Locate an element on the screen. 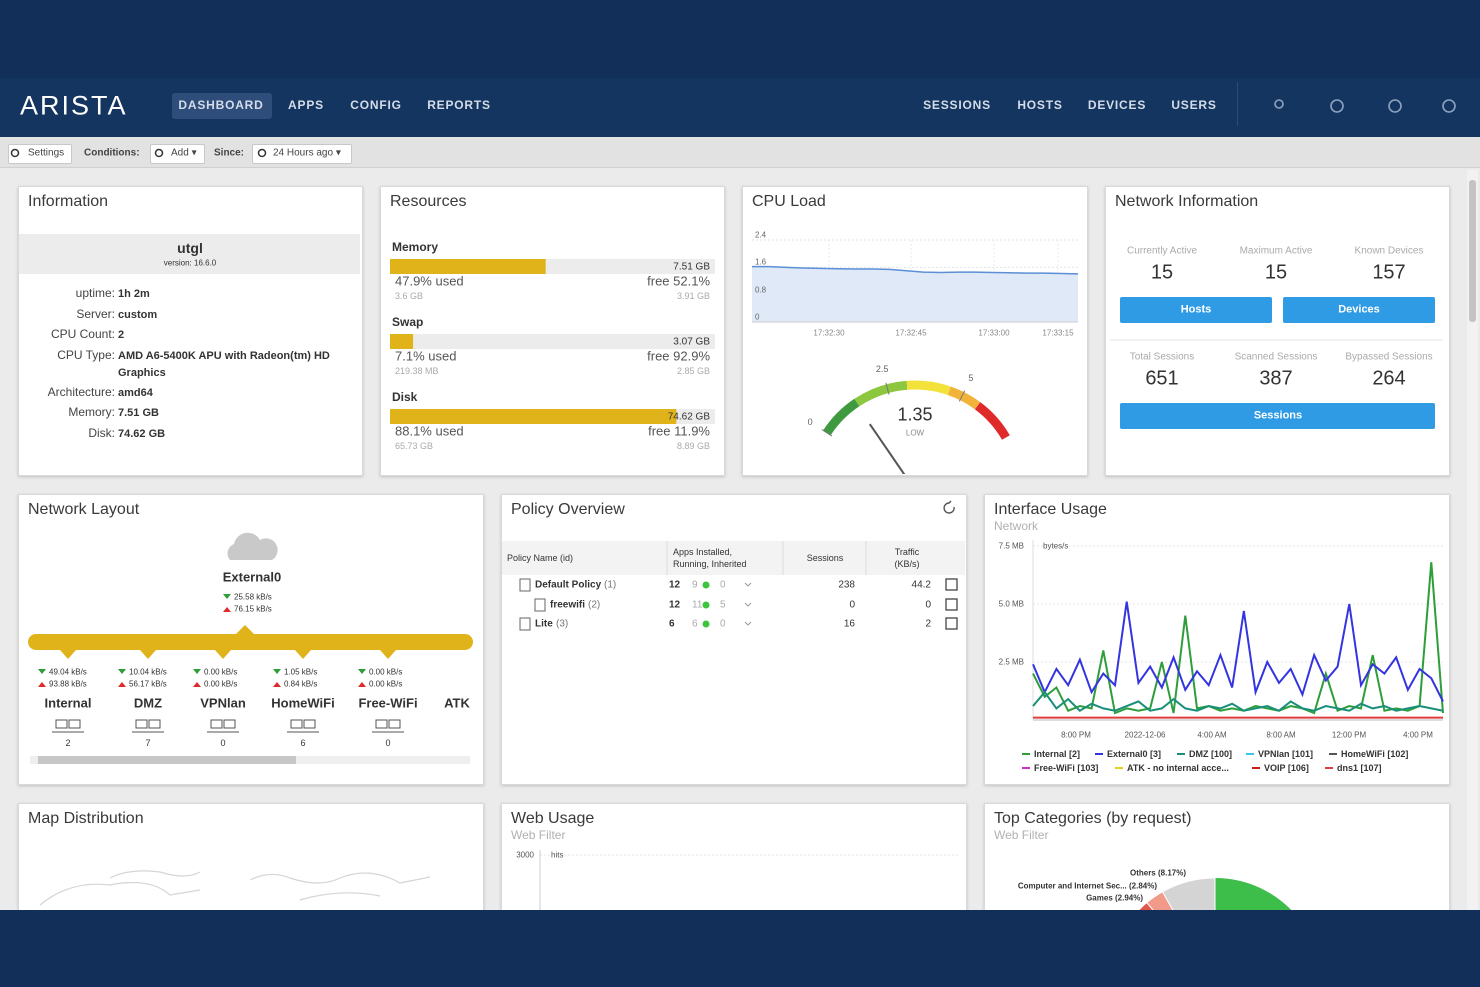 This screenshot has height=987, width=1480. add-condition-button is located at coordinates (177, 154).